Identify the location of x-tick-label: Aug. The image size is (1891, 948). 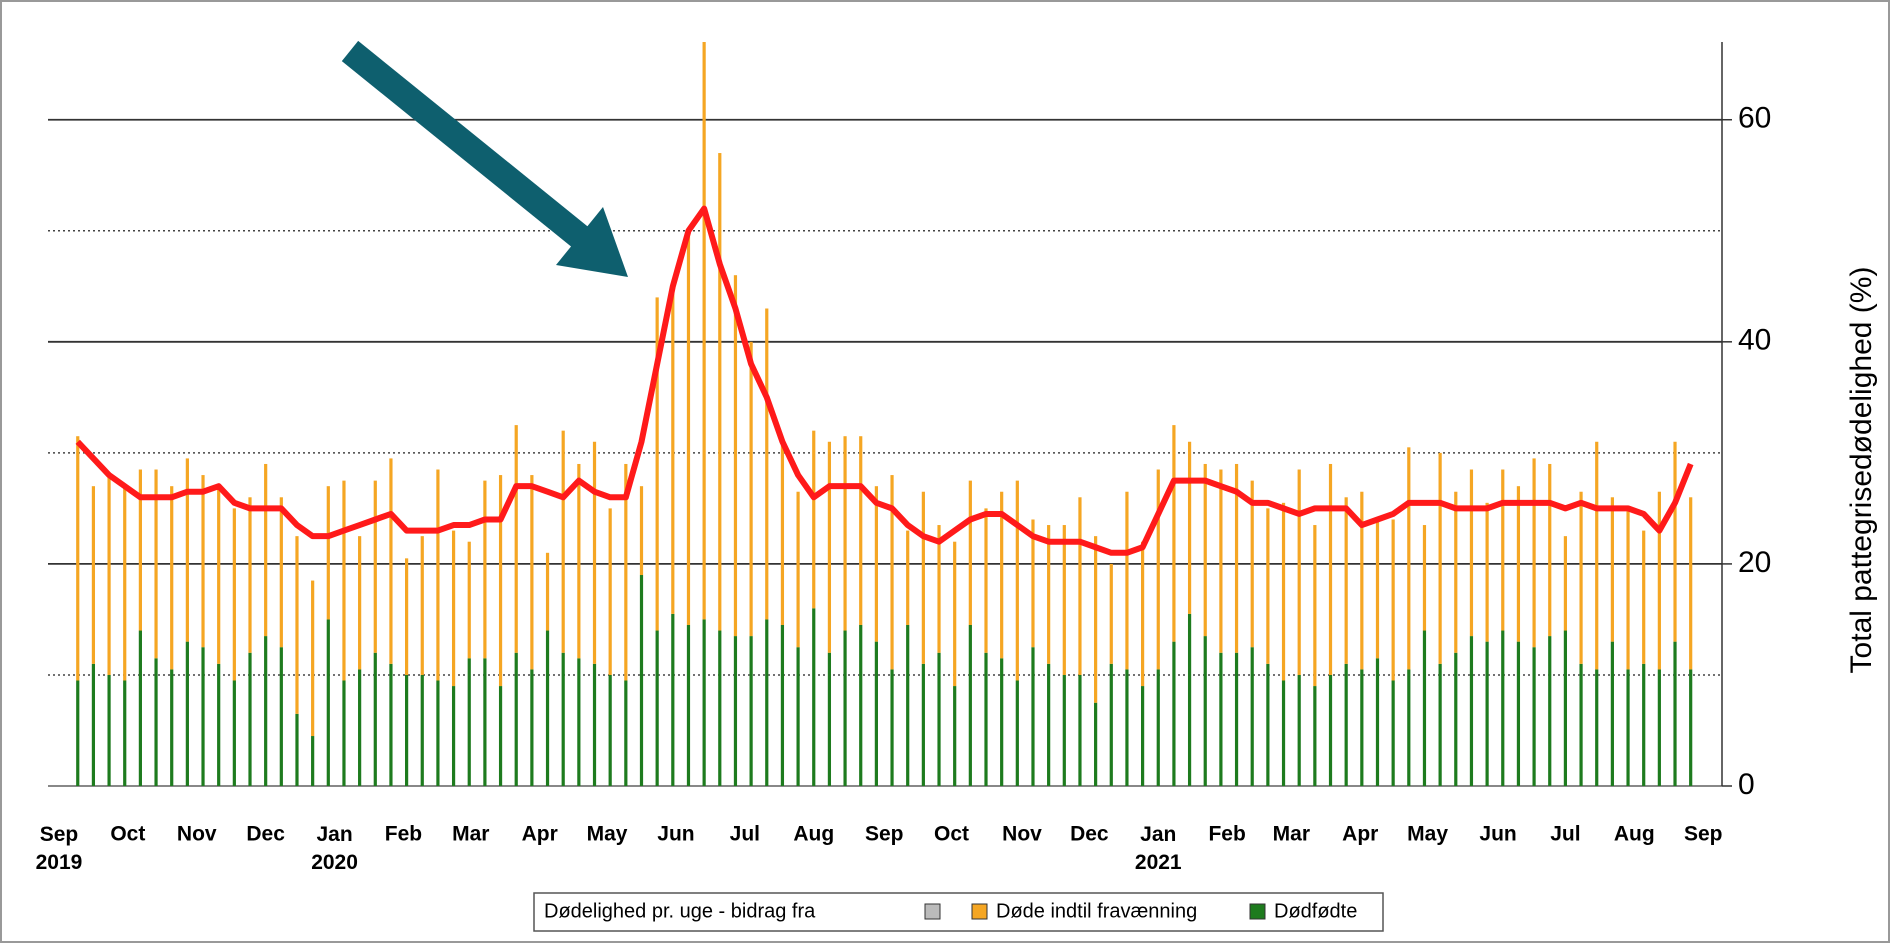
(813, 834).